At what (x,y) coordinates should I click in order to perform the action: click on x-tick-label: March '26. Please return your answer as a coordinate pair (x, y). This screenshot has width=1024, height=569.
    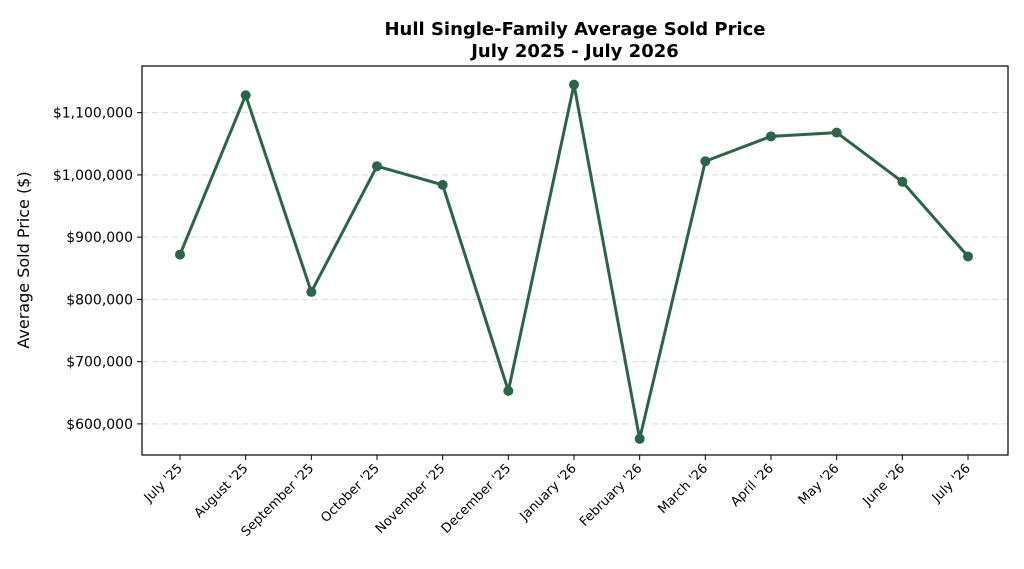
    Looking at the image, I should click on (683, 489).